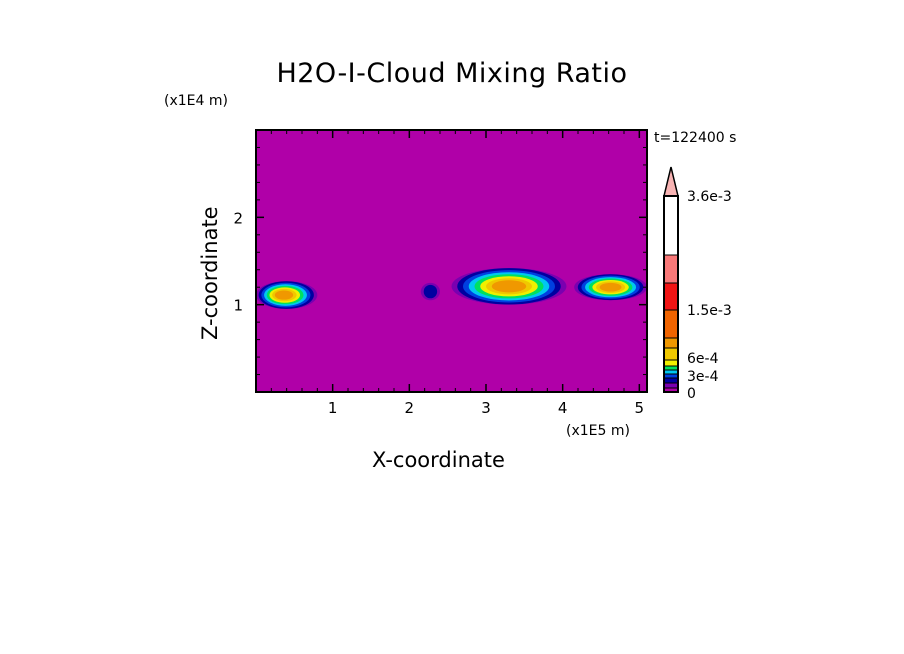  Describe the element at coordinates (640, 408) in the screenshot. I see `x-tick-label: 5` at that location.